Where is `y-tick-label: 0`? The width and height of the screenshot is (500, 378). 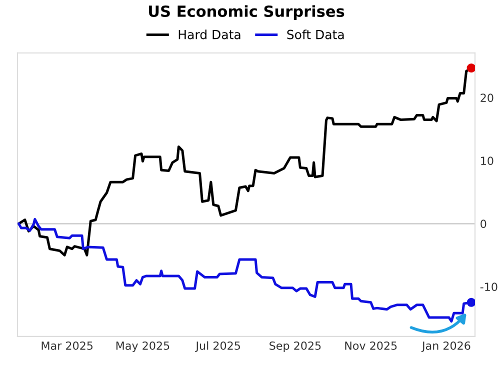
y-tick-label: 0 is located at coordinates (483, 224).